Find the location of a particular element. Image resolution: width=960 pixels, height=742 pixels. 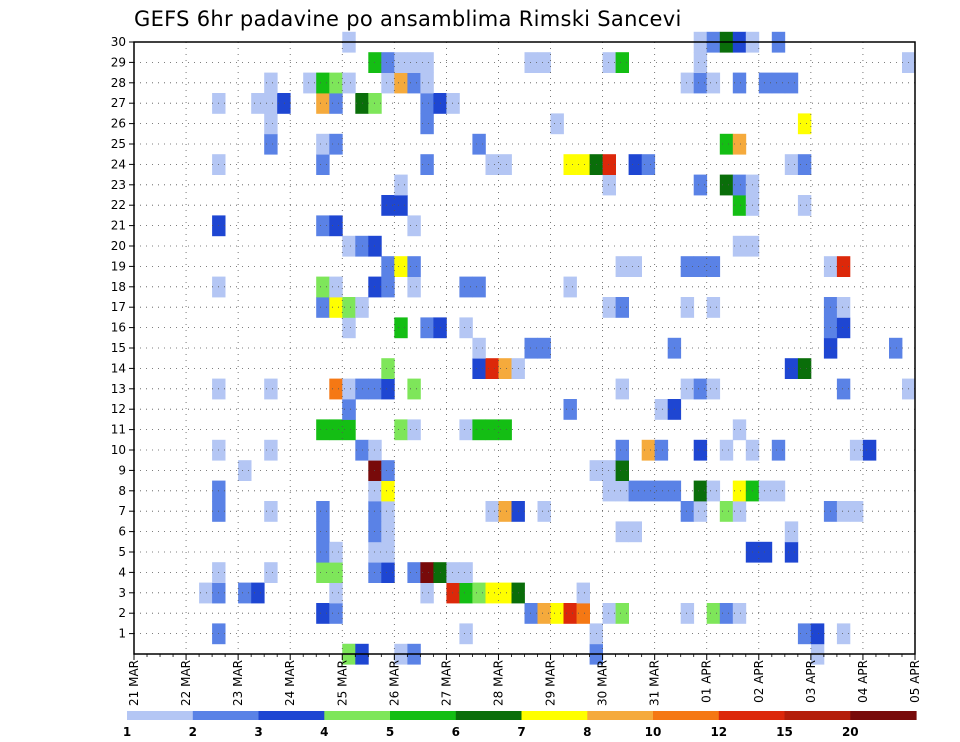

x-tick-label: 24 MAR is located at coordinates (290, 683).